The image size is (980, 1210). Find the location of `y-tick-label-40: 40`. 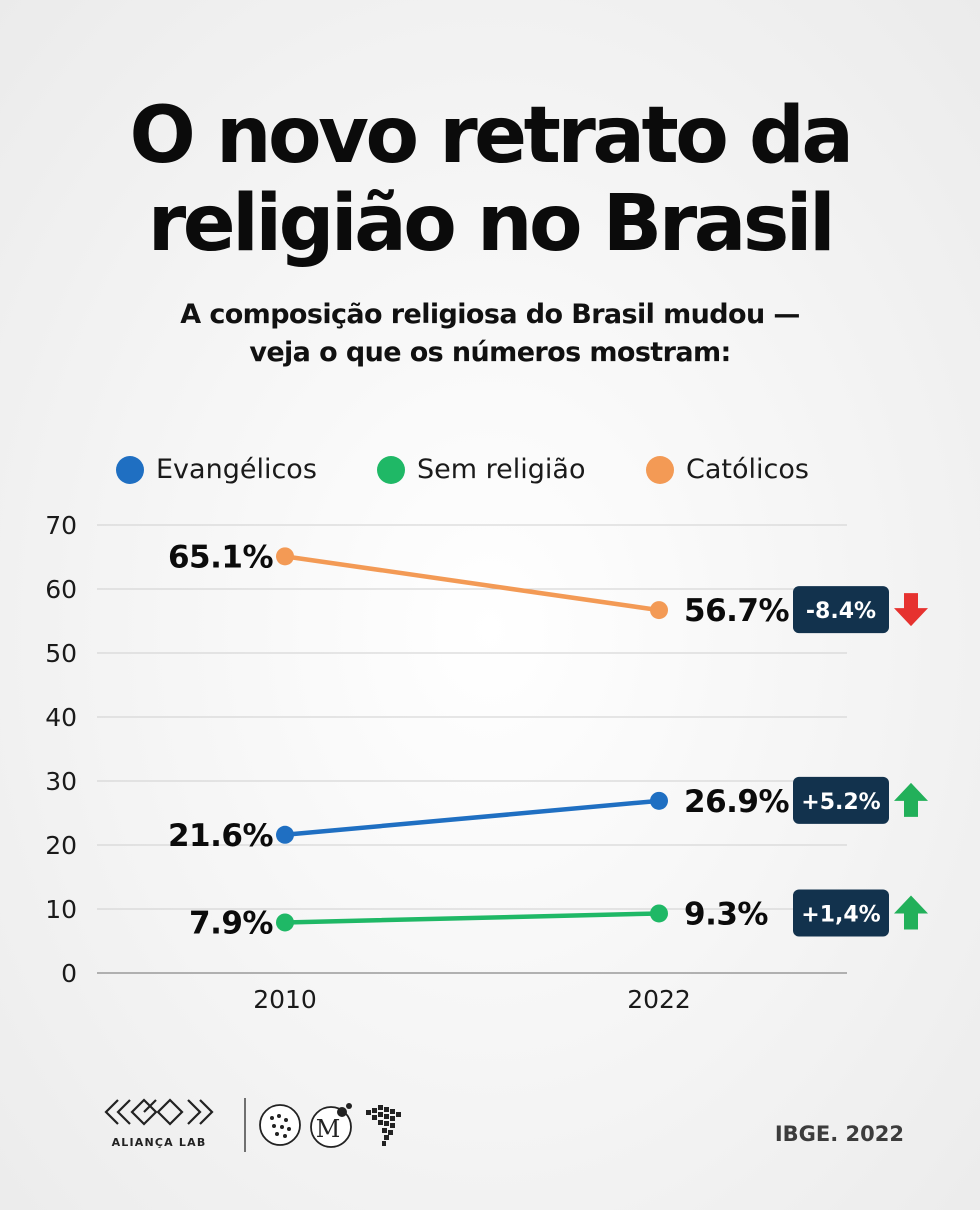

y-tick-label-40: 40 is located at coordinates (61, 717).